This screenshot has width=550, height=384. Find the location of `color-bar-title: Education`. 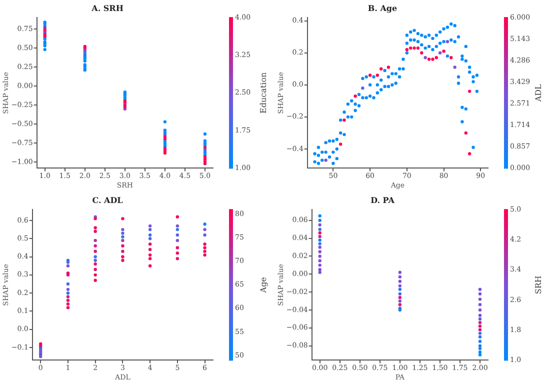

color-bar-title: Education is located at coordinates (263, 93).